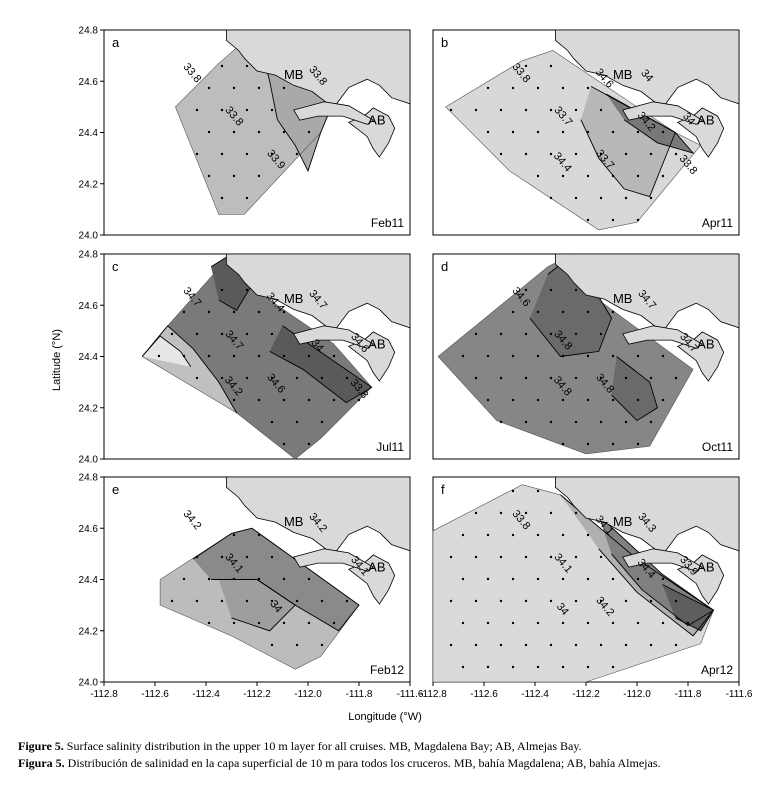 The height and width of the screenshot is (785, 768). Describe the element at coordinates (410, 694) in the screenshot. I see `x-tick-label: -111.6` at that location.